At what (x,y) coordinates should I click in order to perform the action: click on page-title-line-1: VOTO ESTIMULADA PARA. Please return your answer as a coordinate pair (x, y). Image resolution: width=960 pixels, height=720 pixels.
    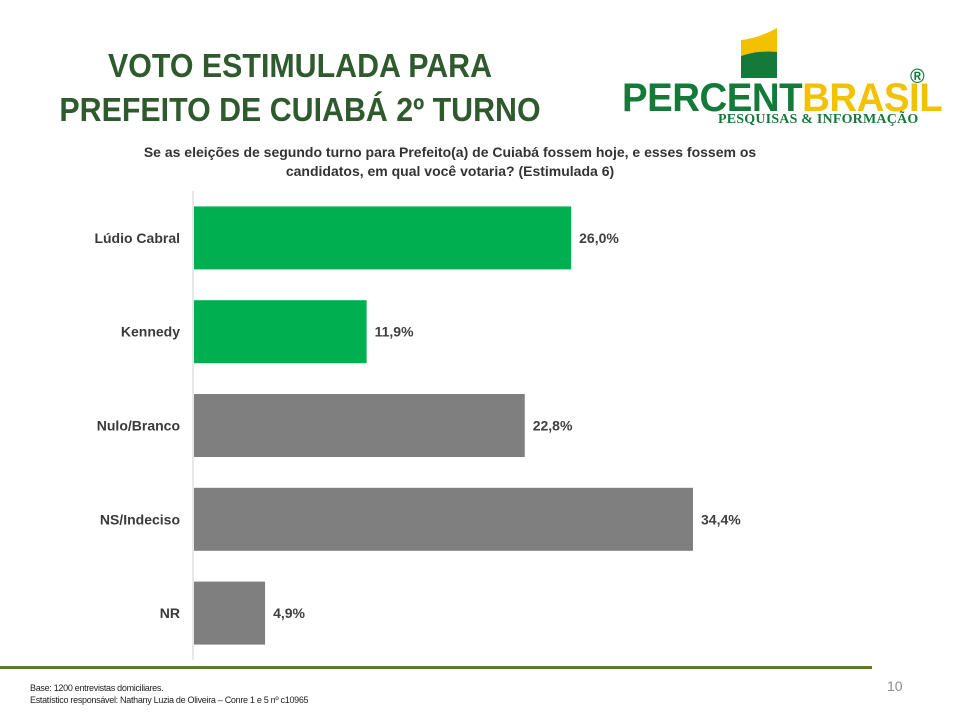
    Looking at the image, I should click on (300, 65).